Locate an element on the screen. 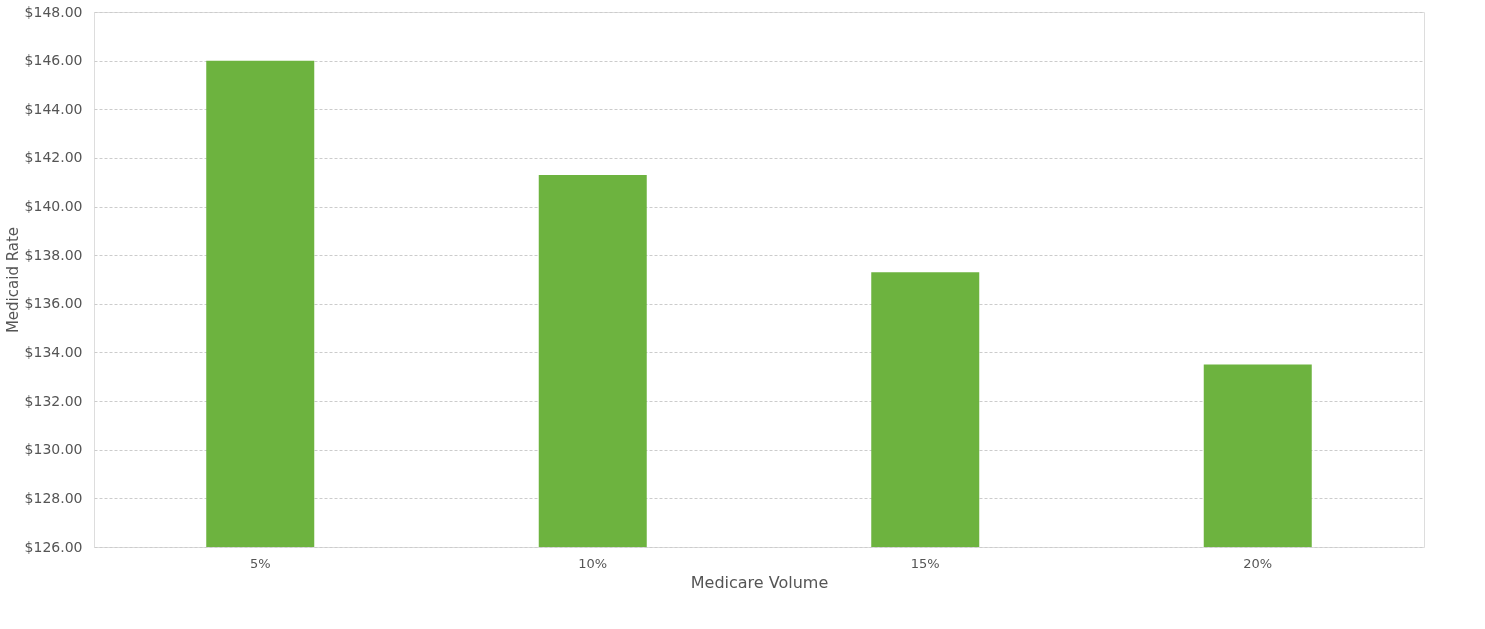 This screenshot has width=1485, height=629. y-tick-label: $132.00 is located at coordinates (53, 400).